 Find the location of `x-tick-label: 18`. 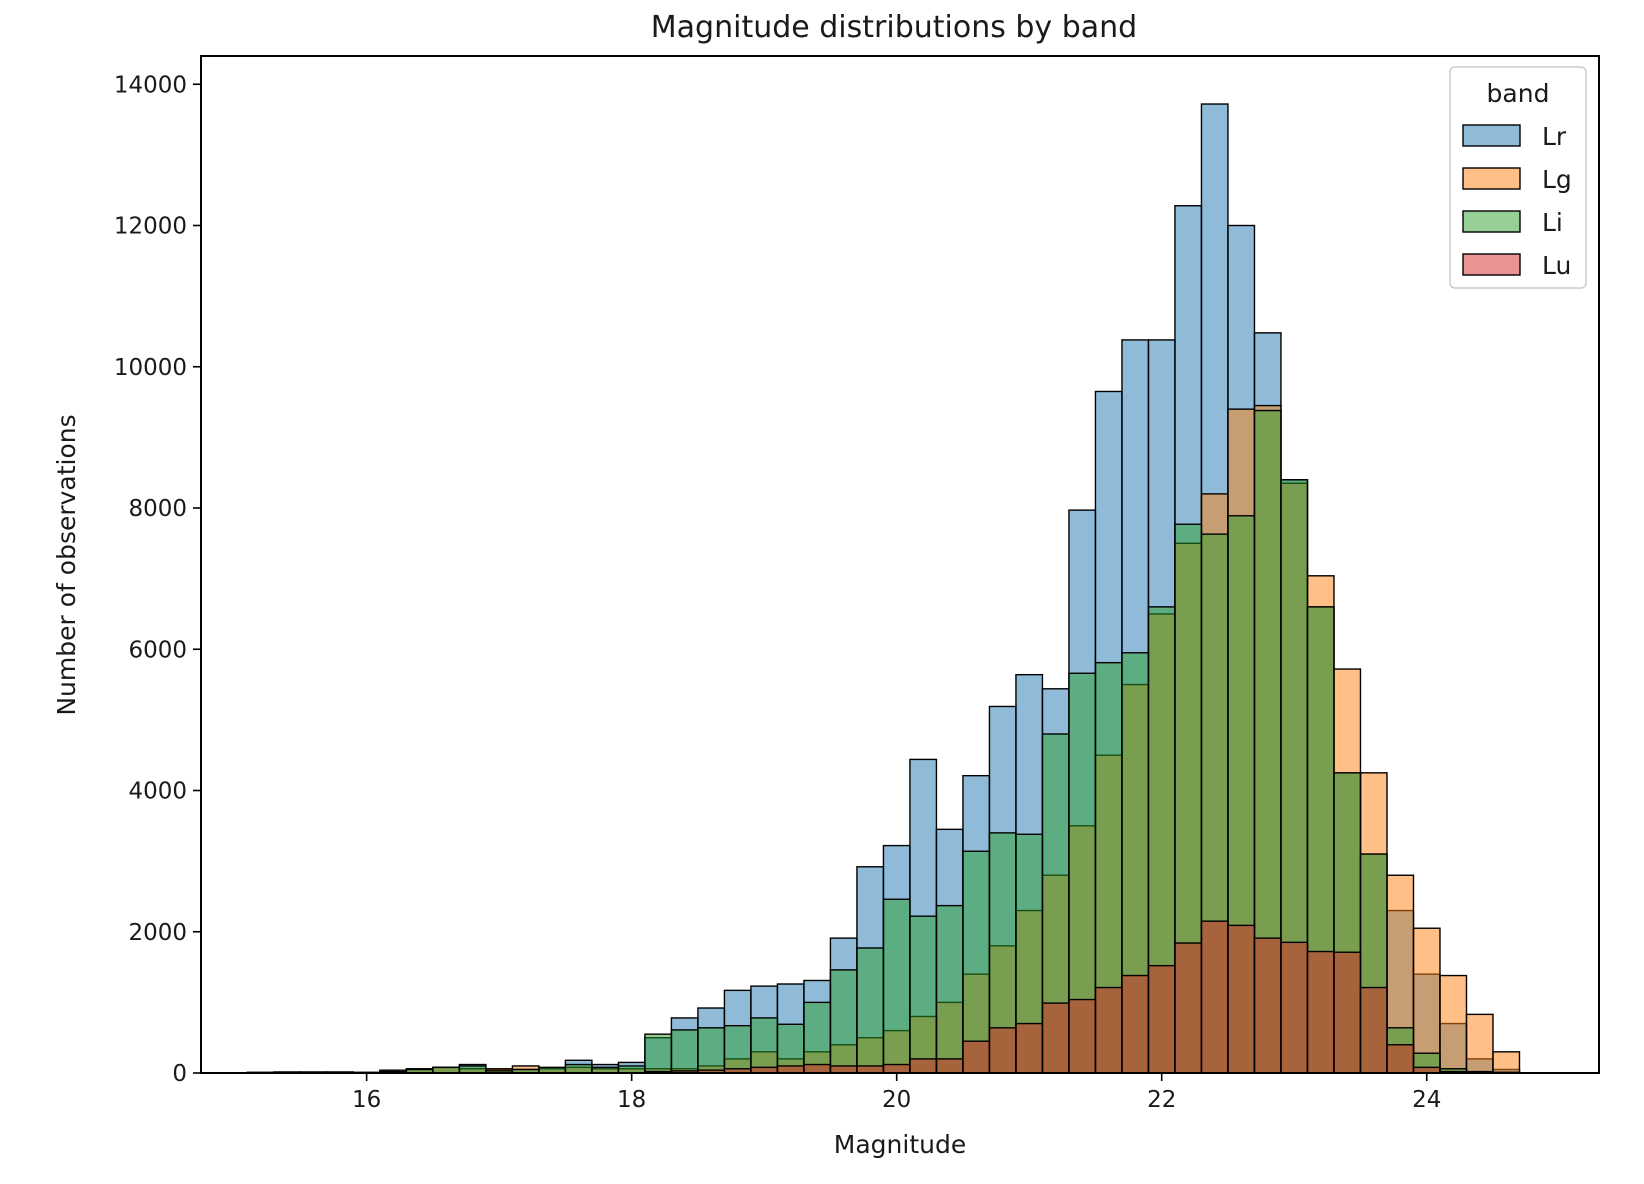

x-tick-label: 18 is located at coordinates (631, 1100).